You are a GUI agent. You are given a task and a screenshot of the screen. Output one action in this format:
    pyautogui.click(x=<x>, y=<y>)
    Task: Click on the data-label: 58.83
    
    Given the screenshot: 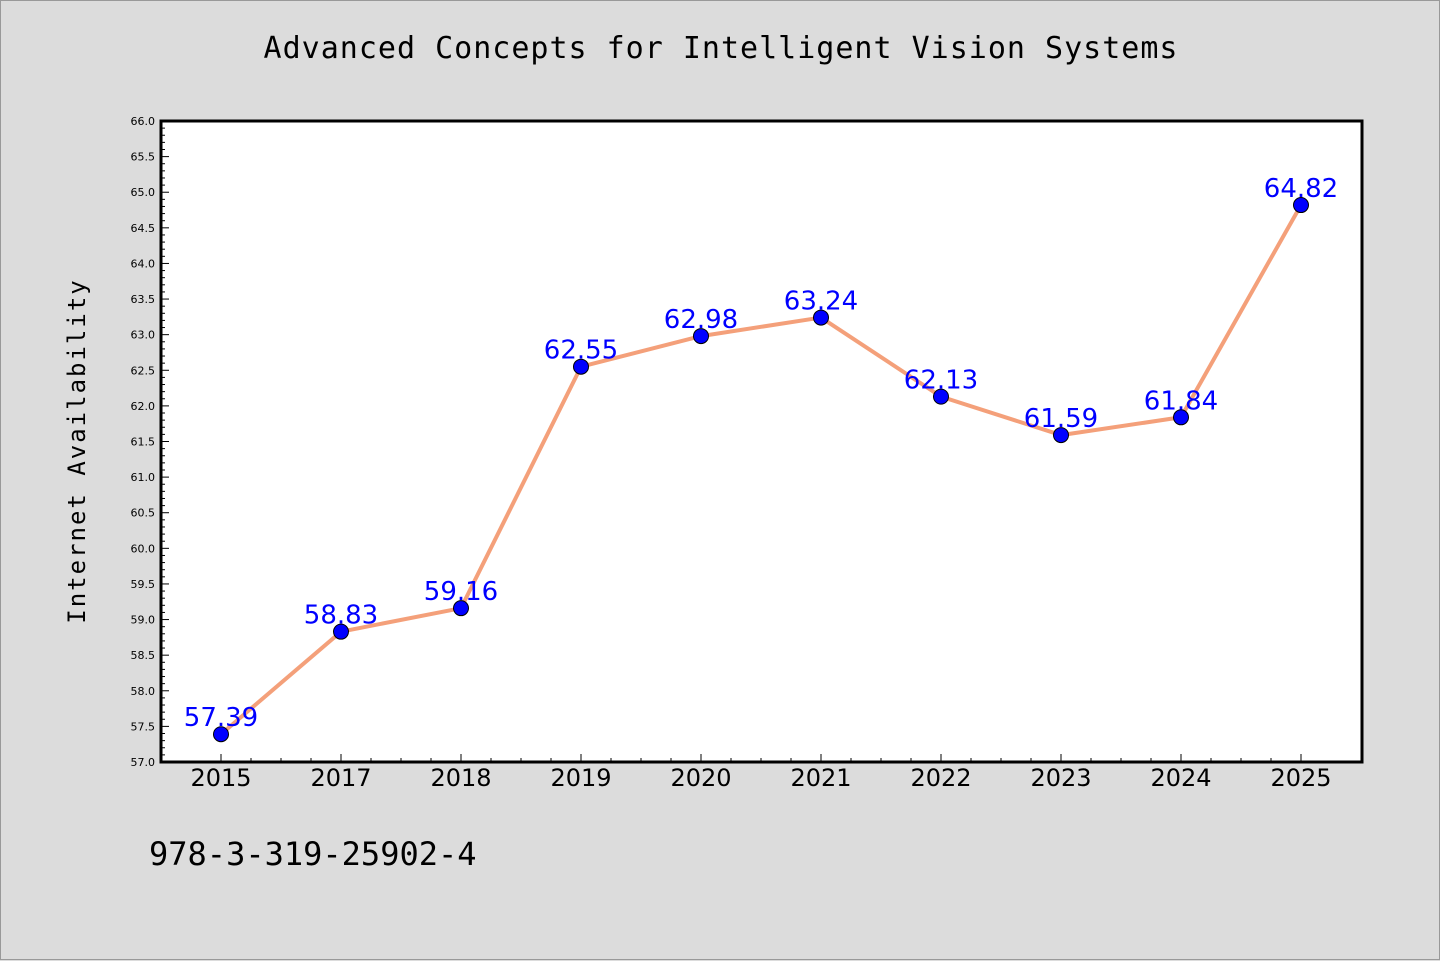 What is the action you would take?
    pyautogui.click(x=341, y=616)
    